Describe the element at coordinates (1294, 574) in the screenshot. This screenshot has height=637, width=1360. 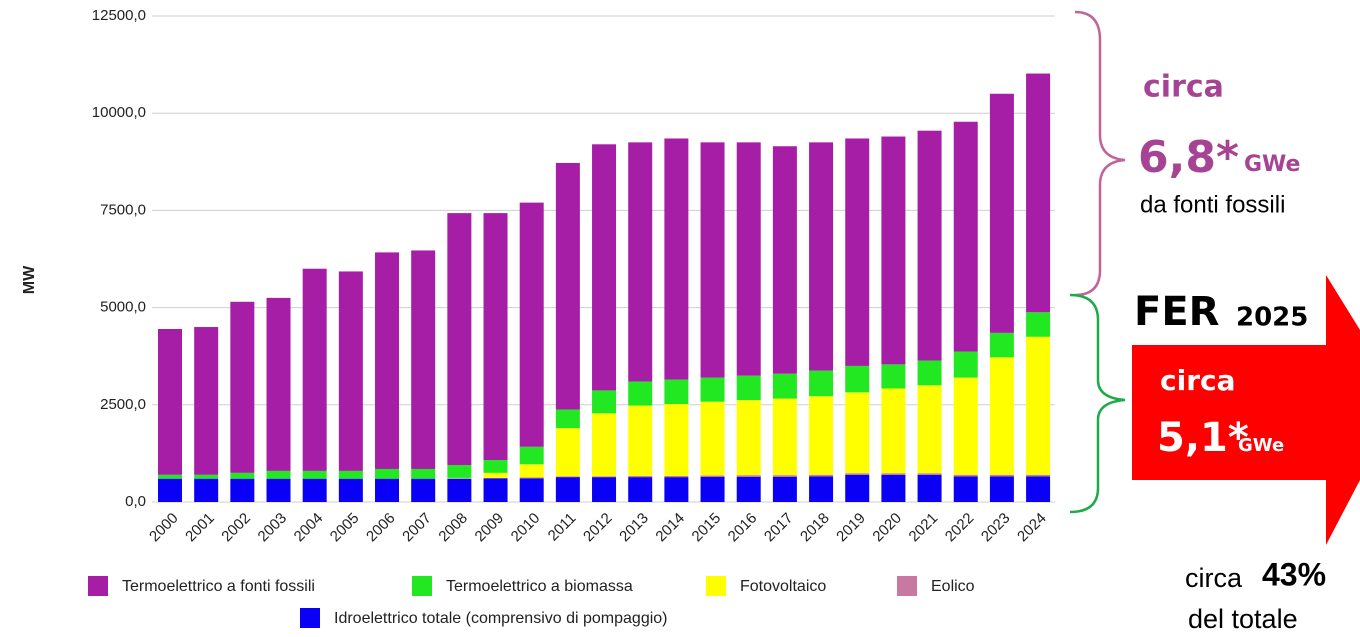
I see `annotation: 43%` at that location.